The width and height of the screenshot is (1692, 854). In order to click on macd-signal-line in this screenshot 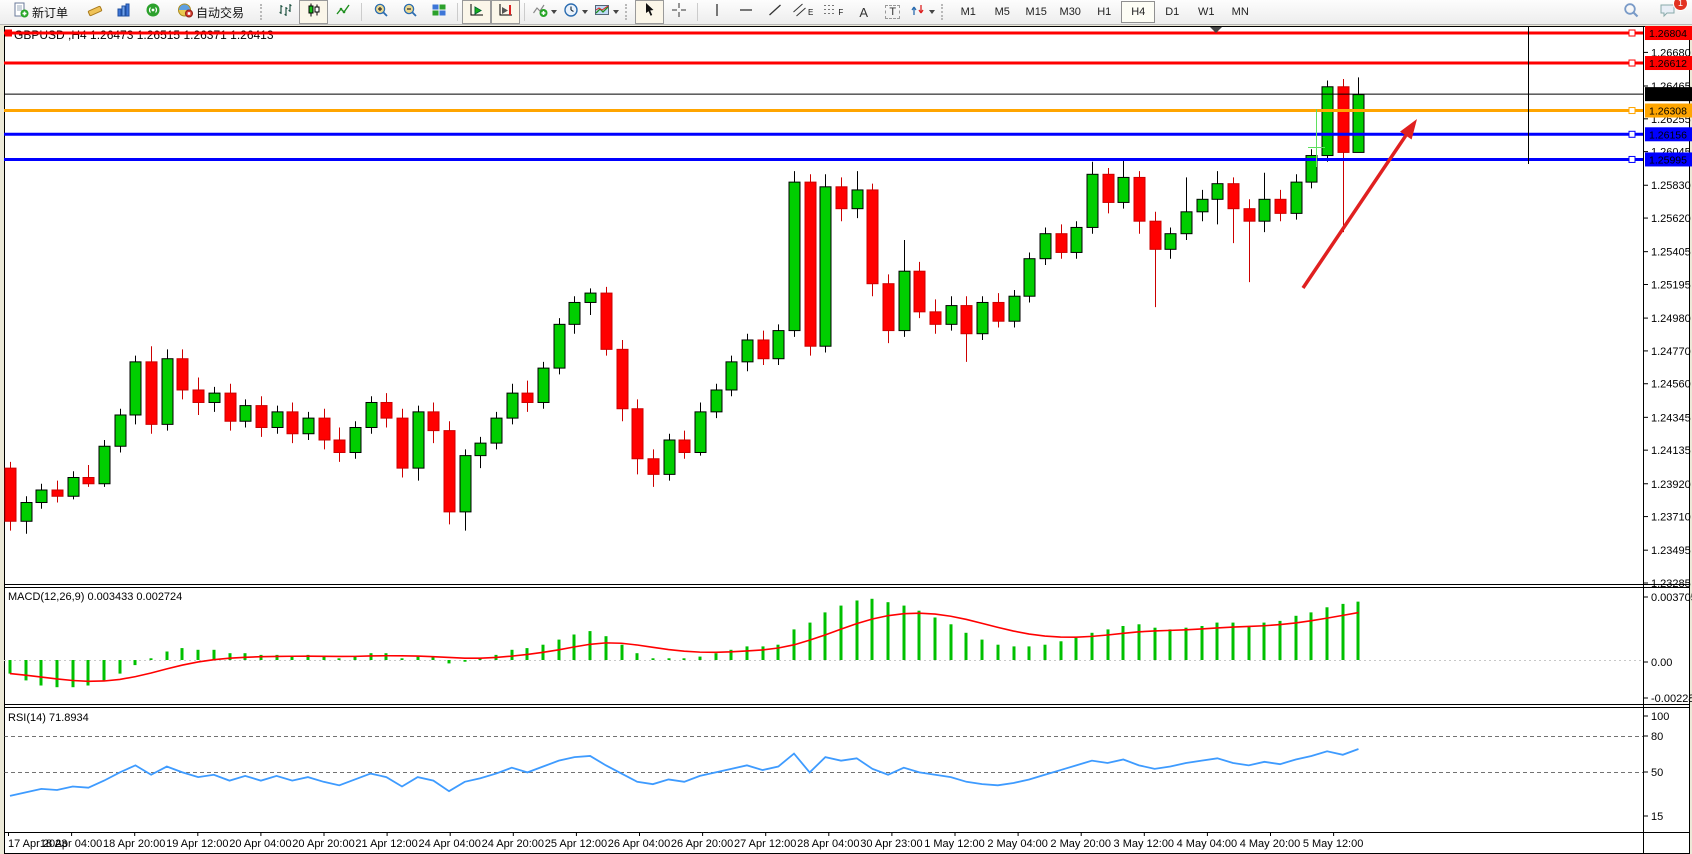, I will do `click(684, 647)`.